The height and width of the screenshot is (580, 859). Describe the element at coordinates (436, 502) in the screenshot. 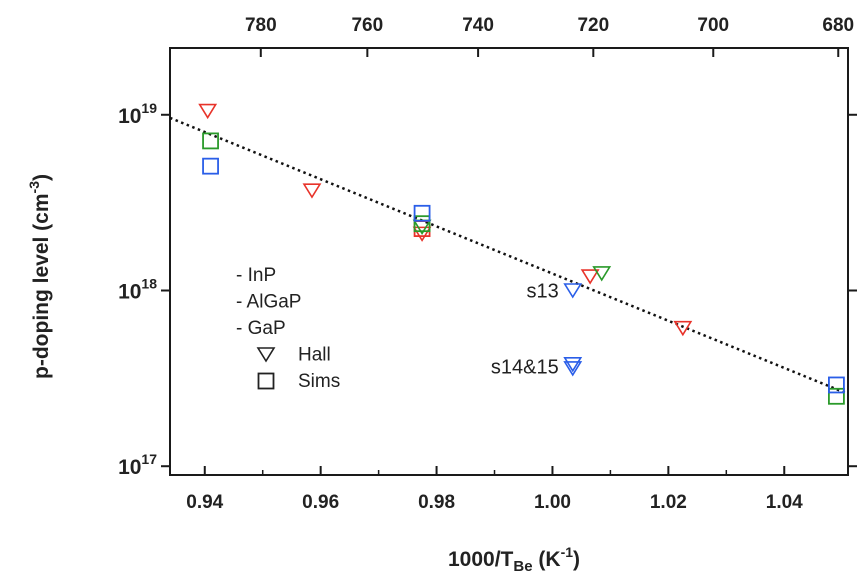

I see `x-tick-label: 0.98` at that location.